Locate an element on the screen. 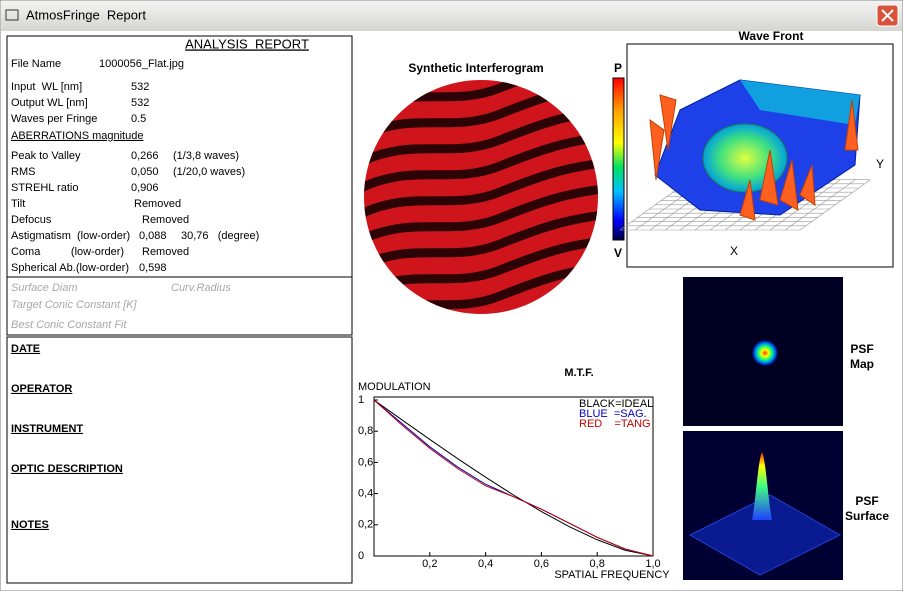 This screenshot has height=591, width=903. legend-entry: BLUE =SAG. is located at coordinates (613, 414).